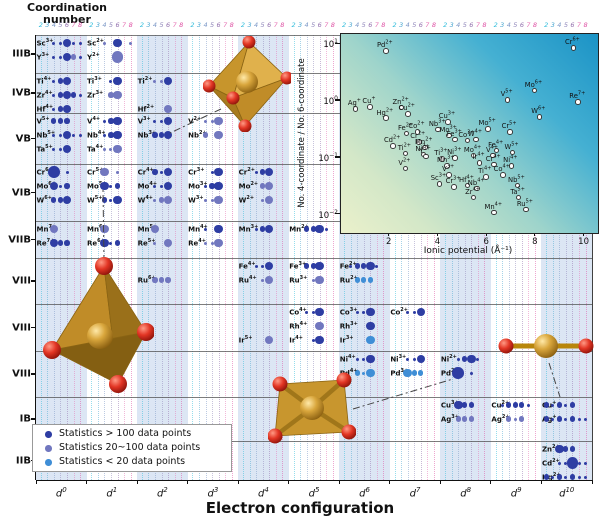 The image size is (600, 521). Describe the element at coordinates (502, 405) in the screenshot. I see `cn-dot-Cu2+-cn3` at that location.